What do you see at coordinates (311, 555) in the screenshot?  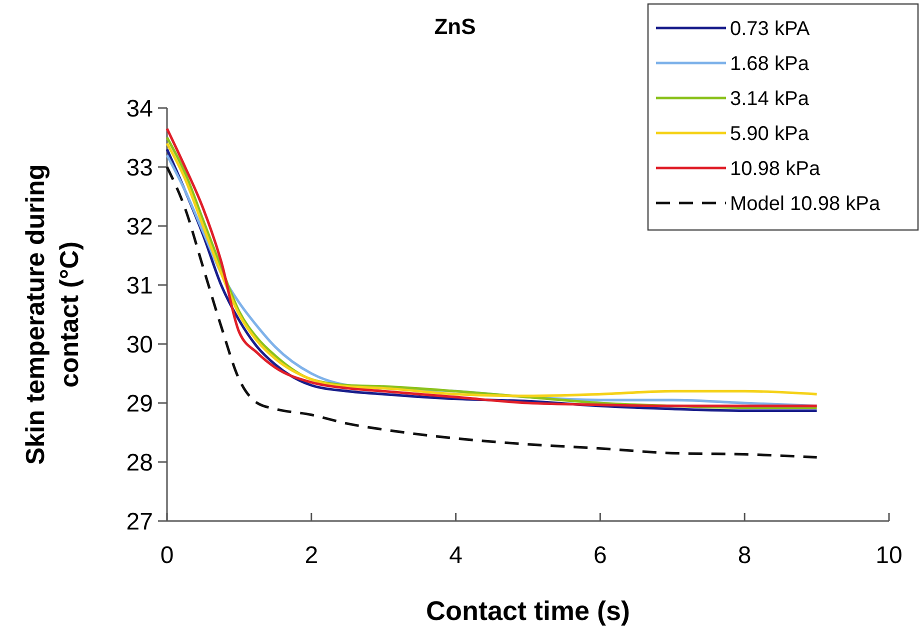 I see `x-tick-label: 2` at bounding box center [311, 555].